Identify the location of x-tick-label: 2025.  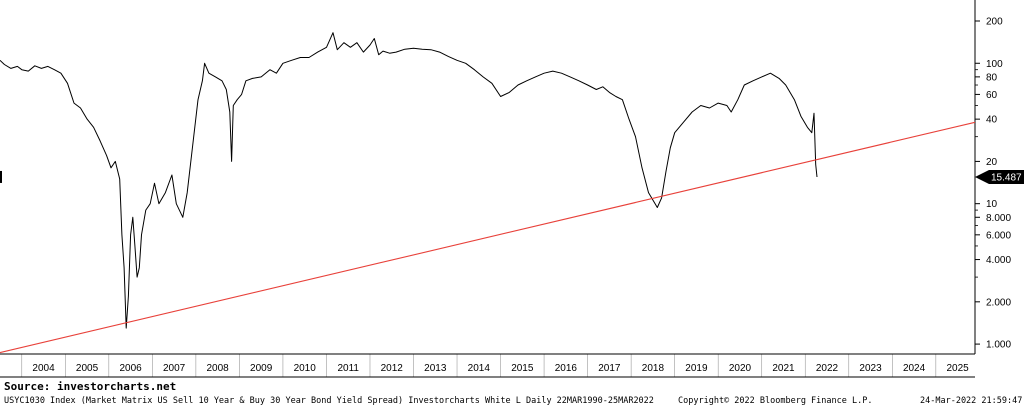
(957, 368).